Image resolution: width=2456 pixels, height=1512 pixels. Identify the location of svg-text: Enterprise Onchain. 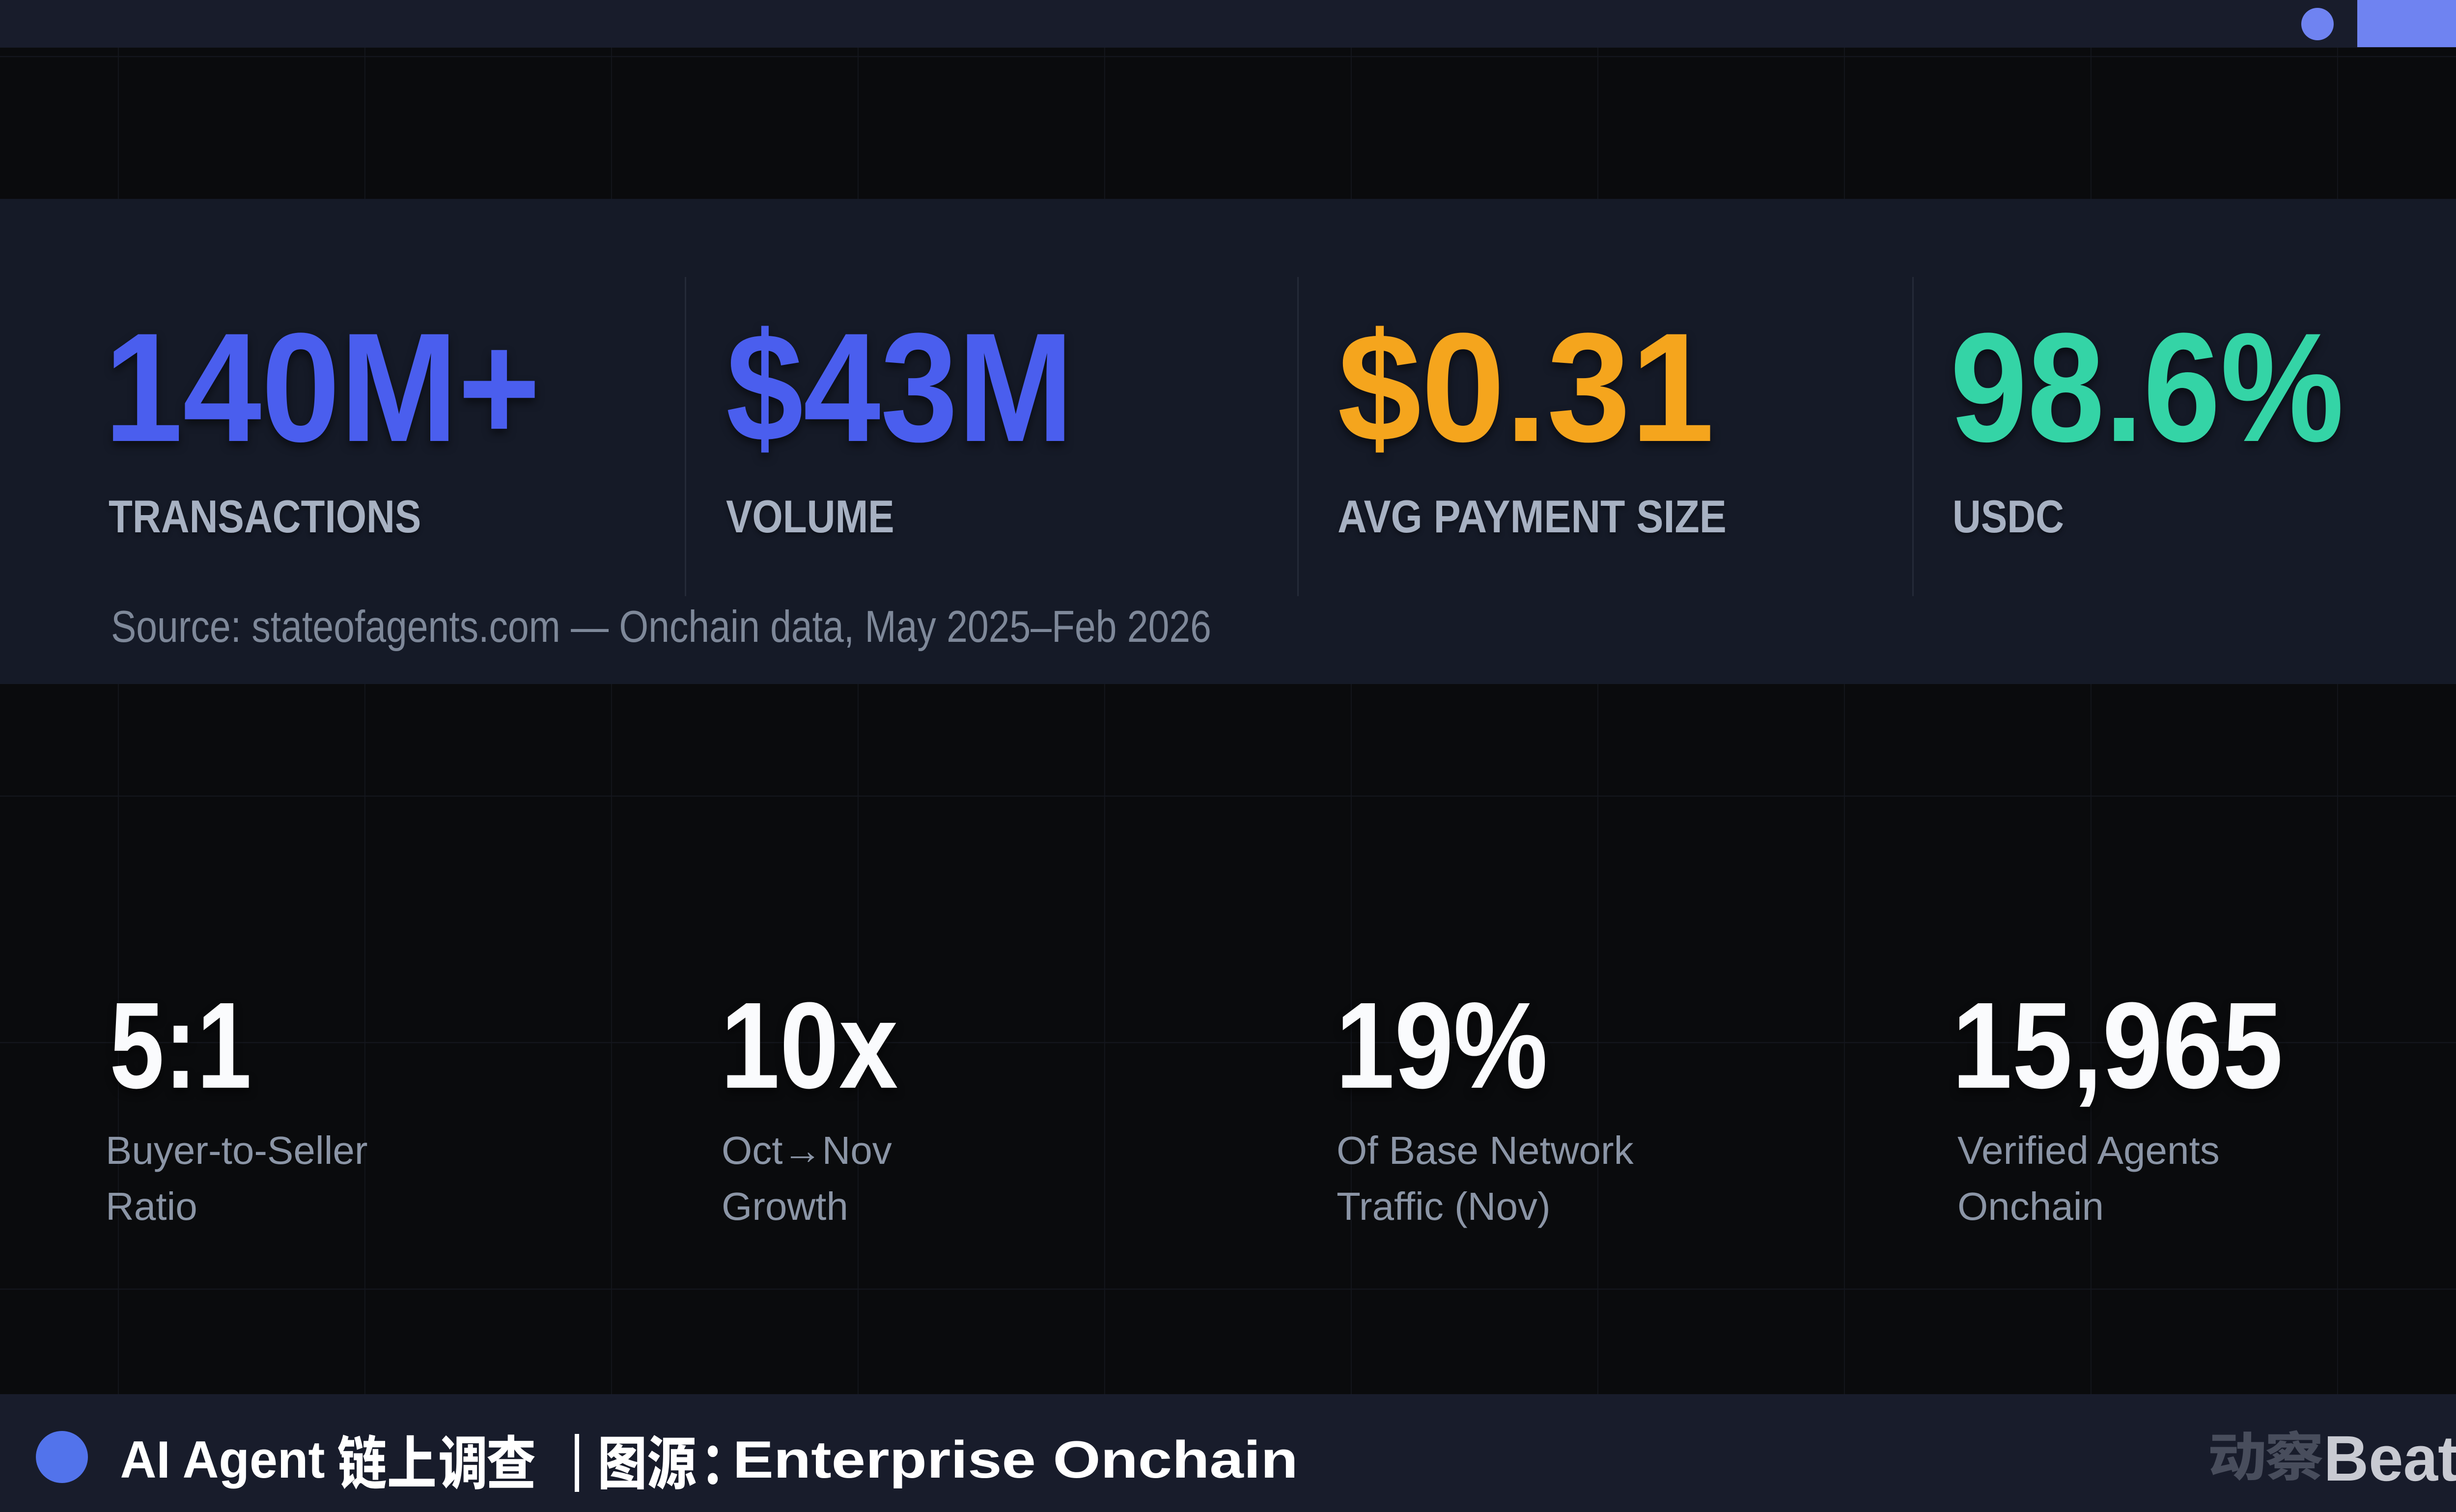
(1016, 1459).